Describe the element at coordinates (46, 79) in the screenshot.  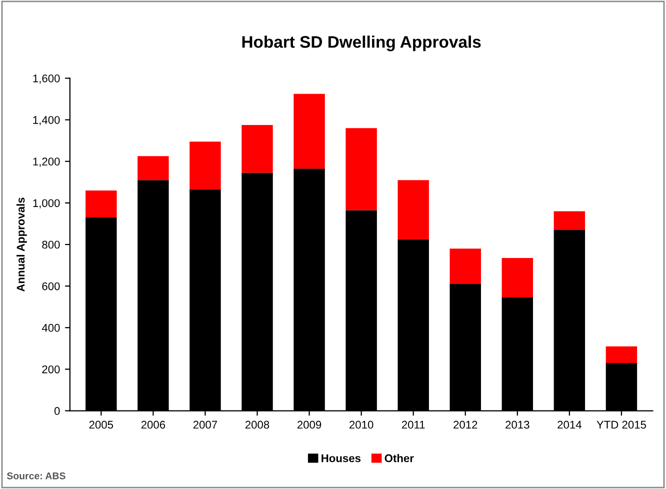
I see `y-tick-label: 1,600` at that location.